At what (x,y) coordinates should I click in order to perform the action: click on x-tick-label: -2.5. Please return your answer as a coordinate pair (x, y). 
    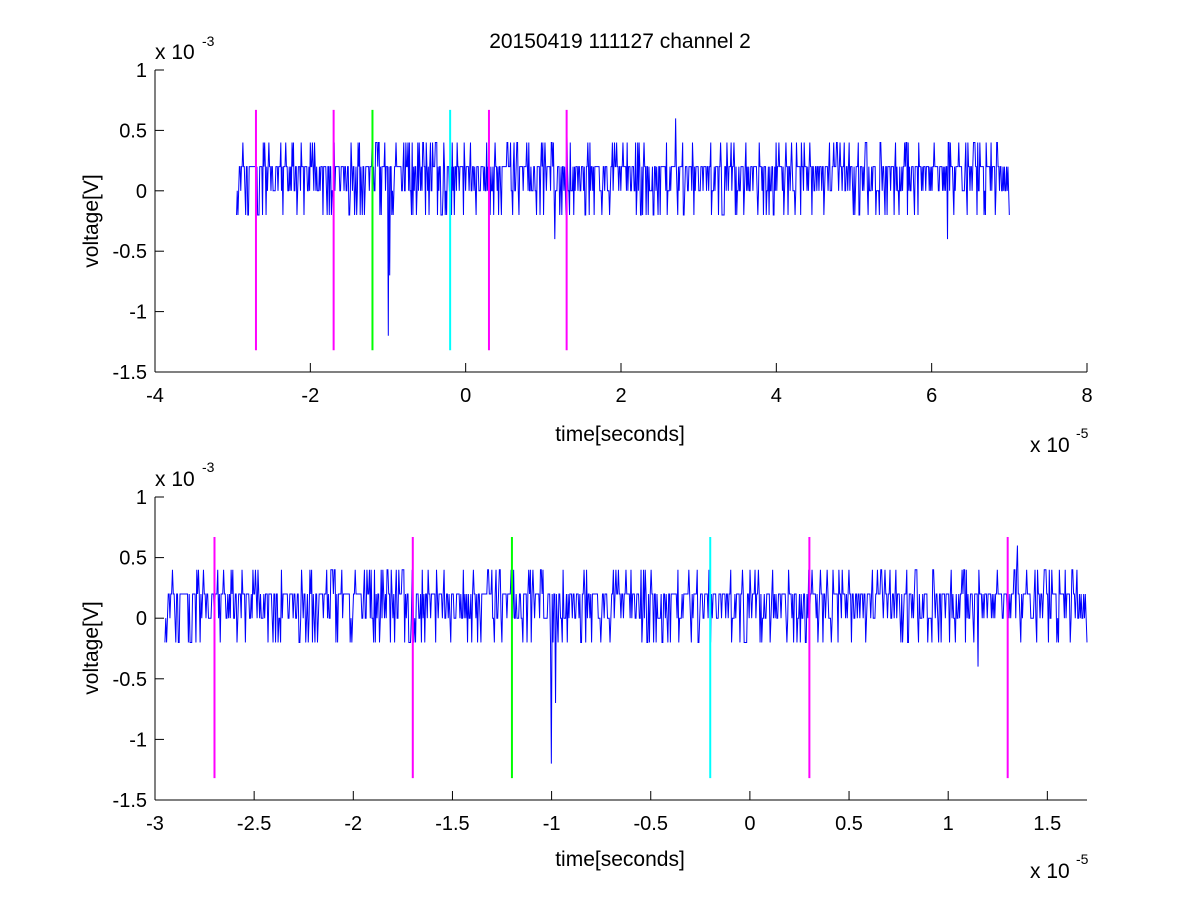
    Looking at the image, I should click on (254, 824).